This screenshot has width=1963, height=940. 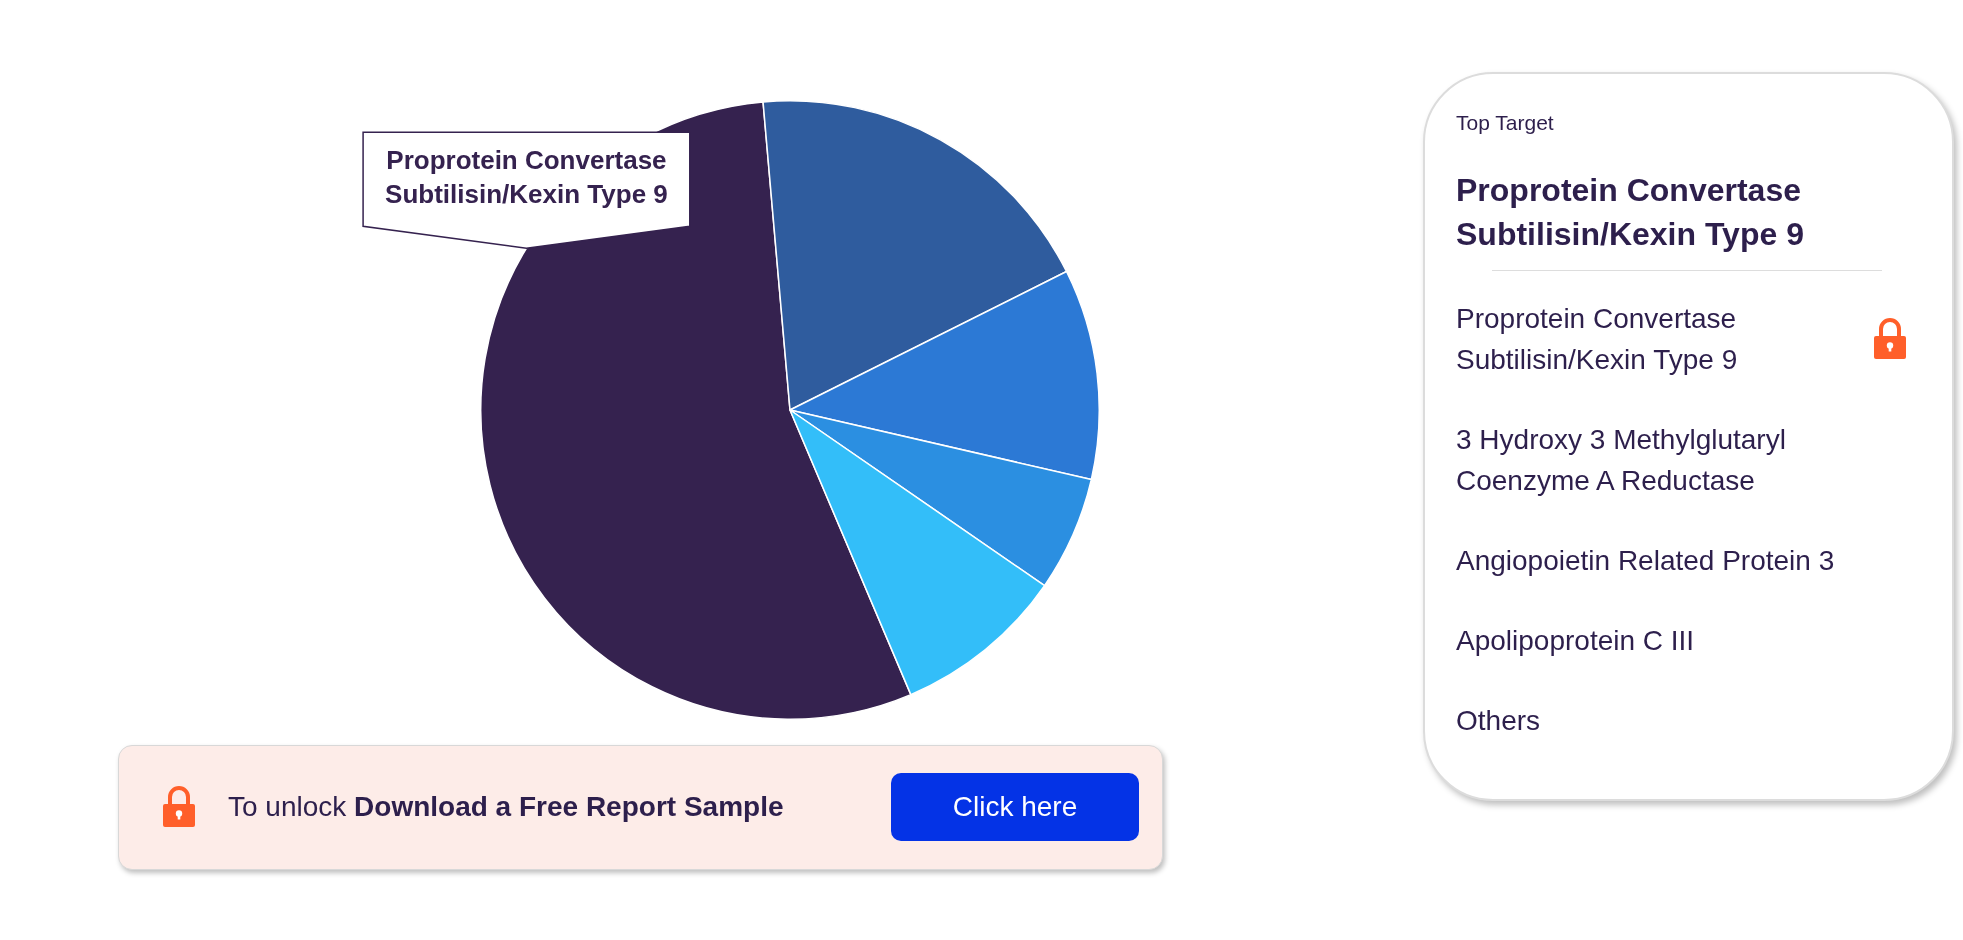 What do you see at coordinates (640, 807) in the screenshot?
I see `banner: To unlock Download a Free Report Sample Click here` at bounding box center [640, 807].